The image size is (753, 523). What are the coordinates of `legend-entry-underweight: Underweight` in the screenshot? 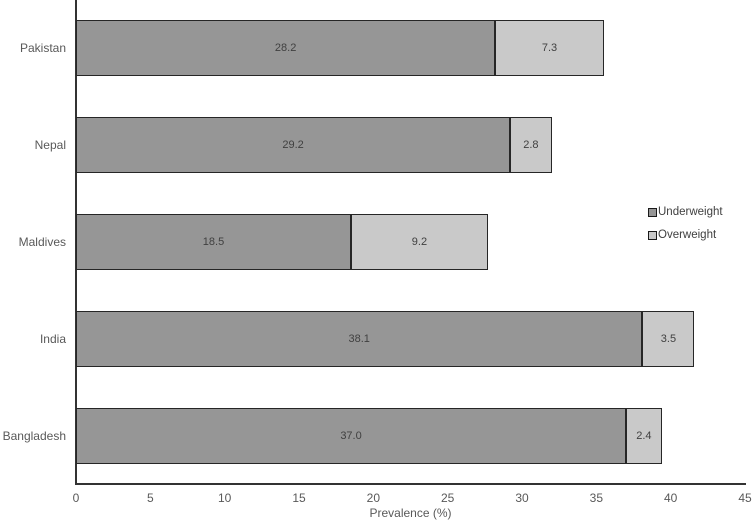 It's located at (685, 212).